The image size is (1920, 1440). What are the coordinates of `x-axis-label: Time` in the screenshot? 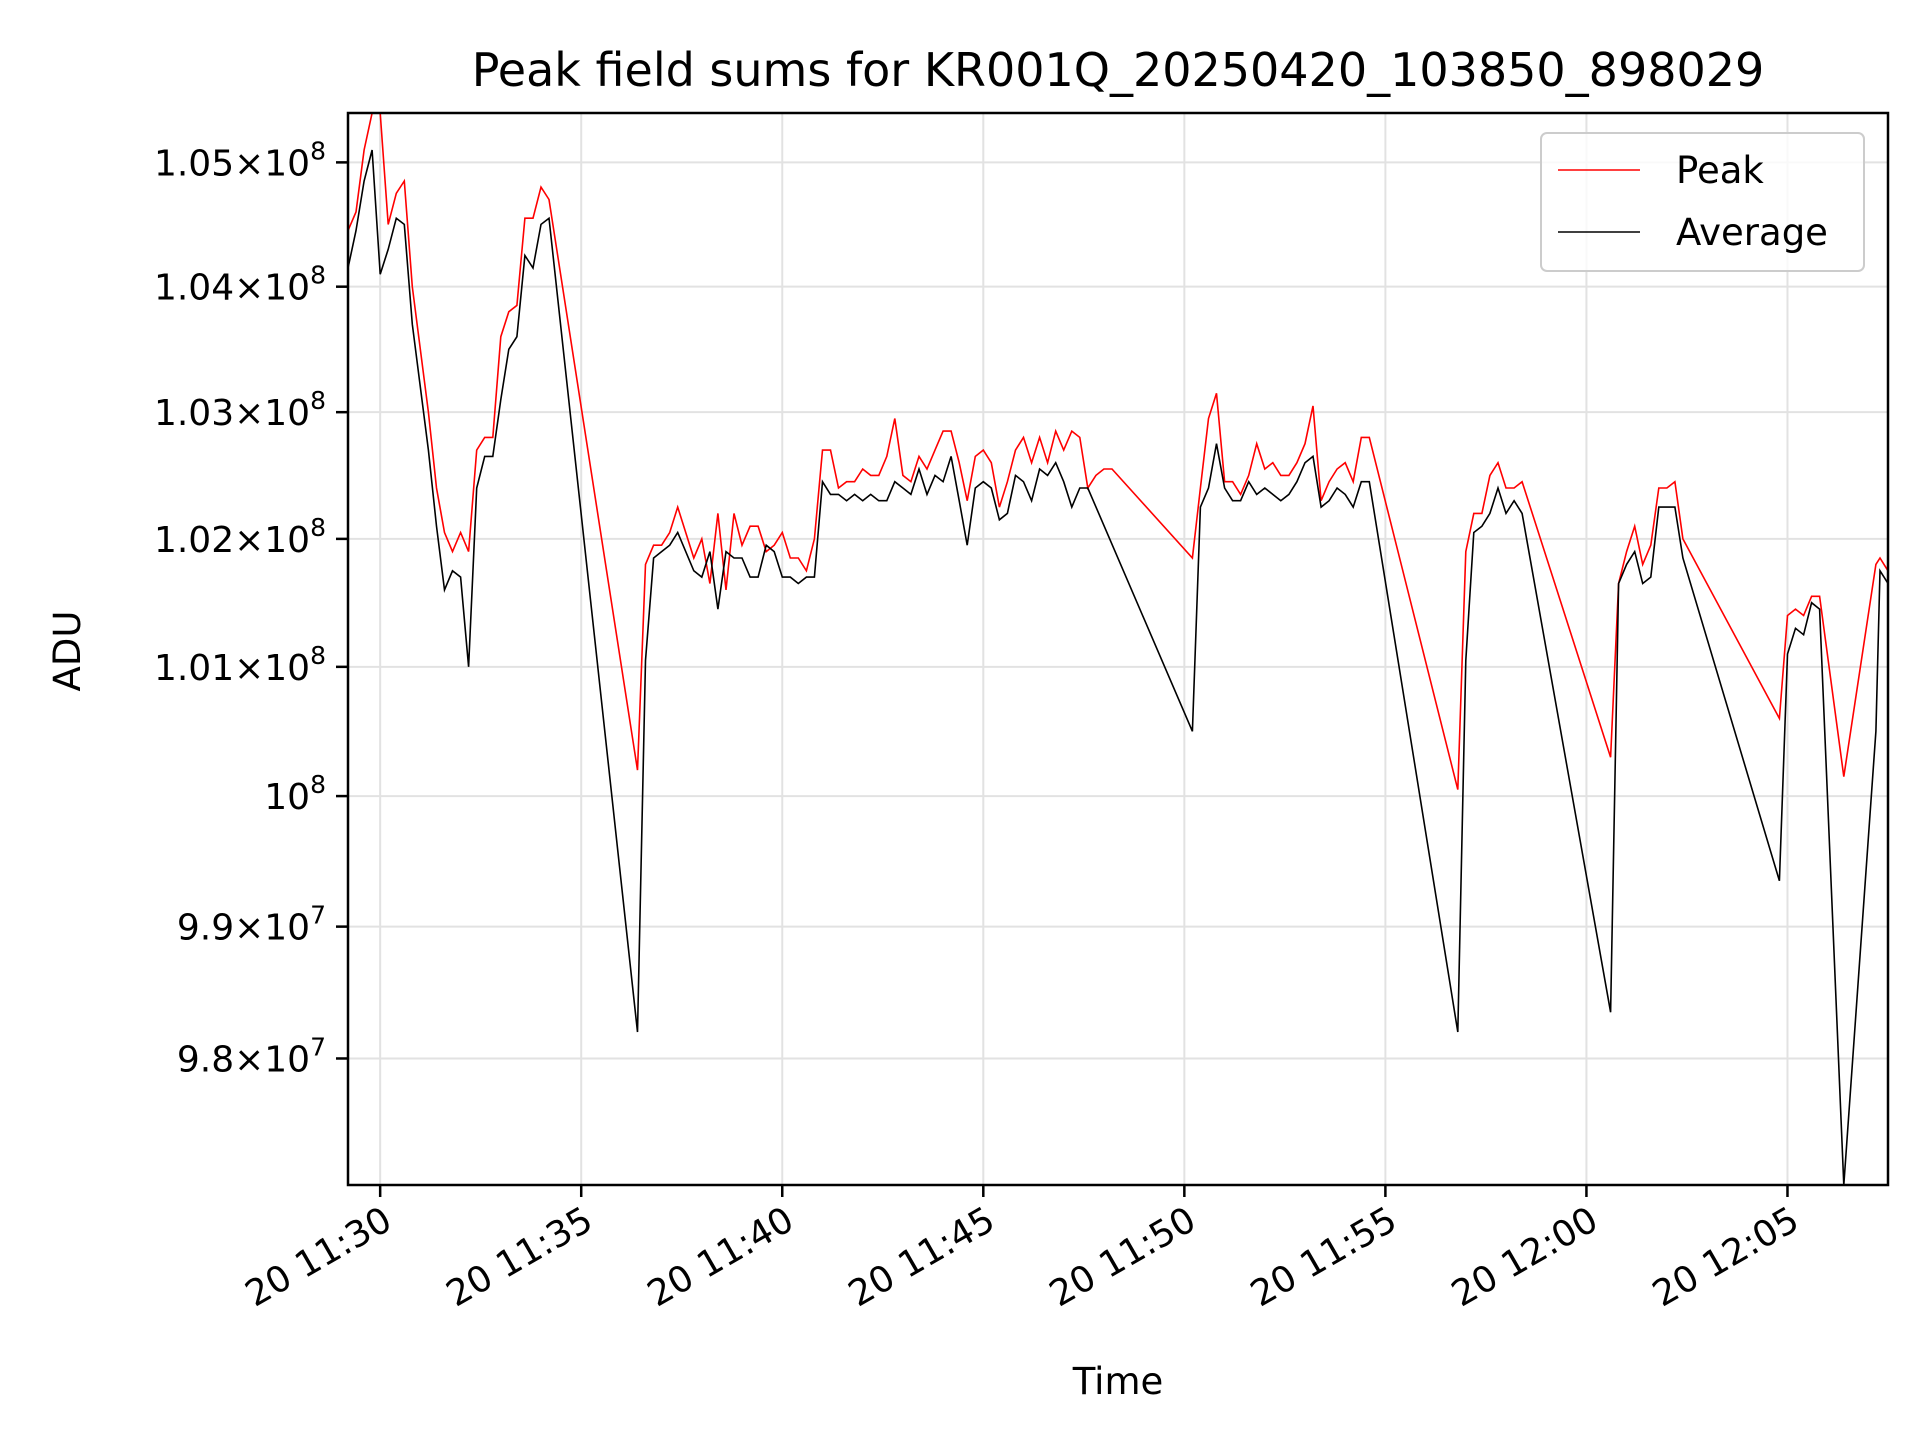 It's located at (1118, 1381).